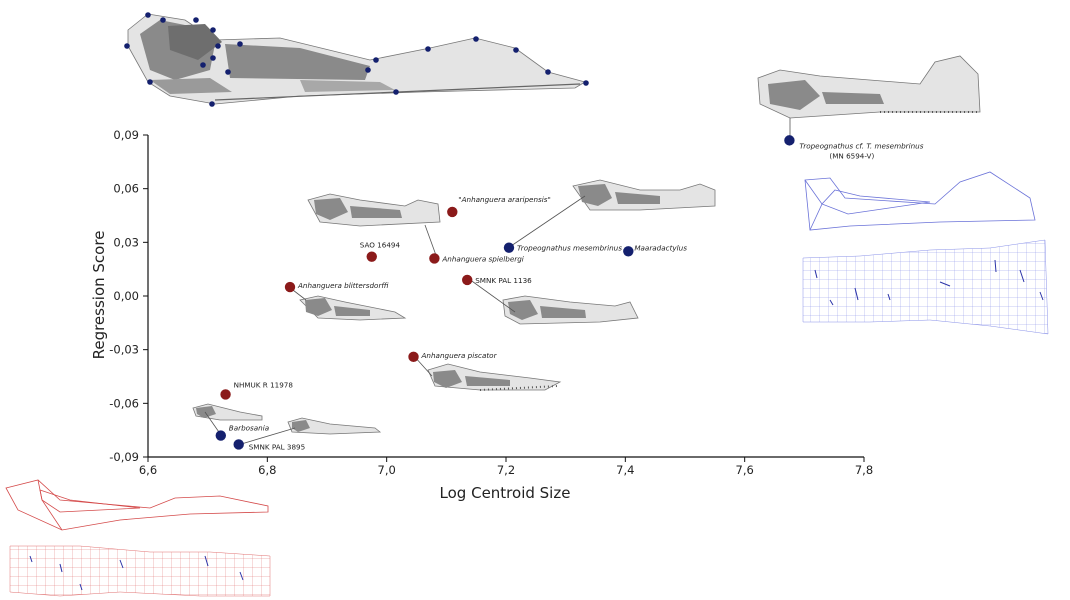 This screenshot has height=600, width=1070. I want to click on y-tick-label: 0,00, so click(126, 296).